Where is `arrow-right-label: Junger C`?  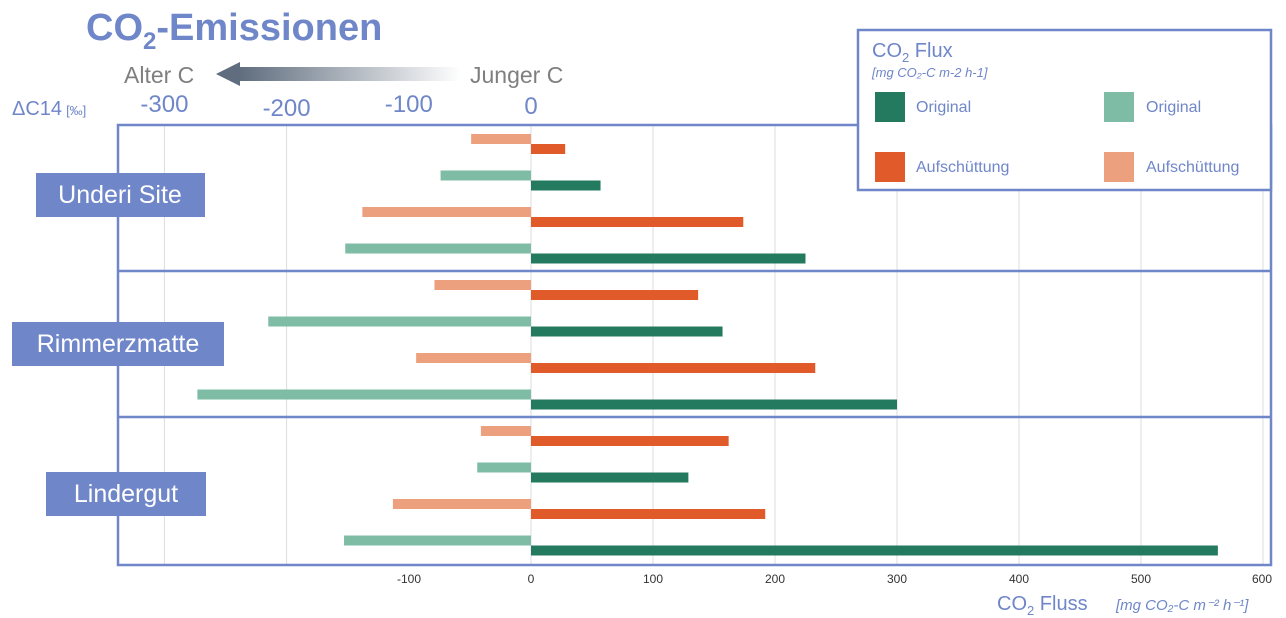
arrow-right-label: Junger C is located at coordinates (516, 75).